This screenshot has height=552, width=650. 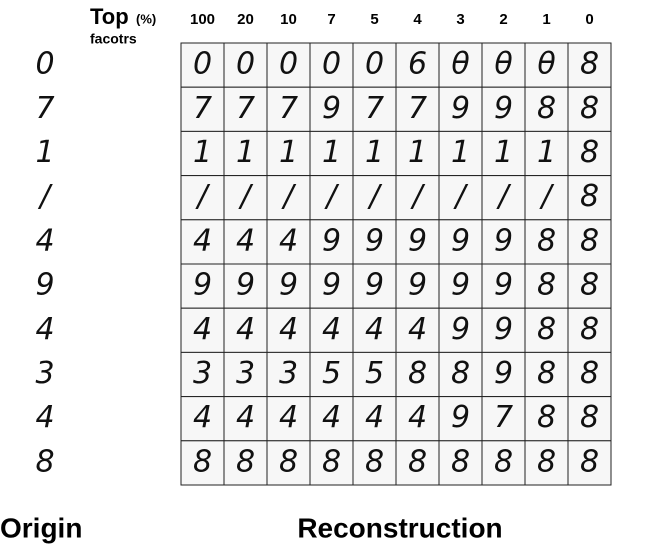 I want to click on reconstruction-digit: θ, so click(x=503, y=64).